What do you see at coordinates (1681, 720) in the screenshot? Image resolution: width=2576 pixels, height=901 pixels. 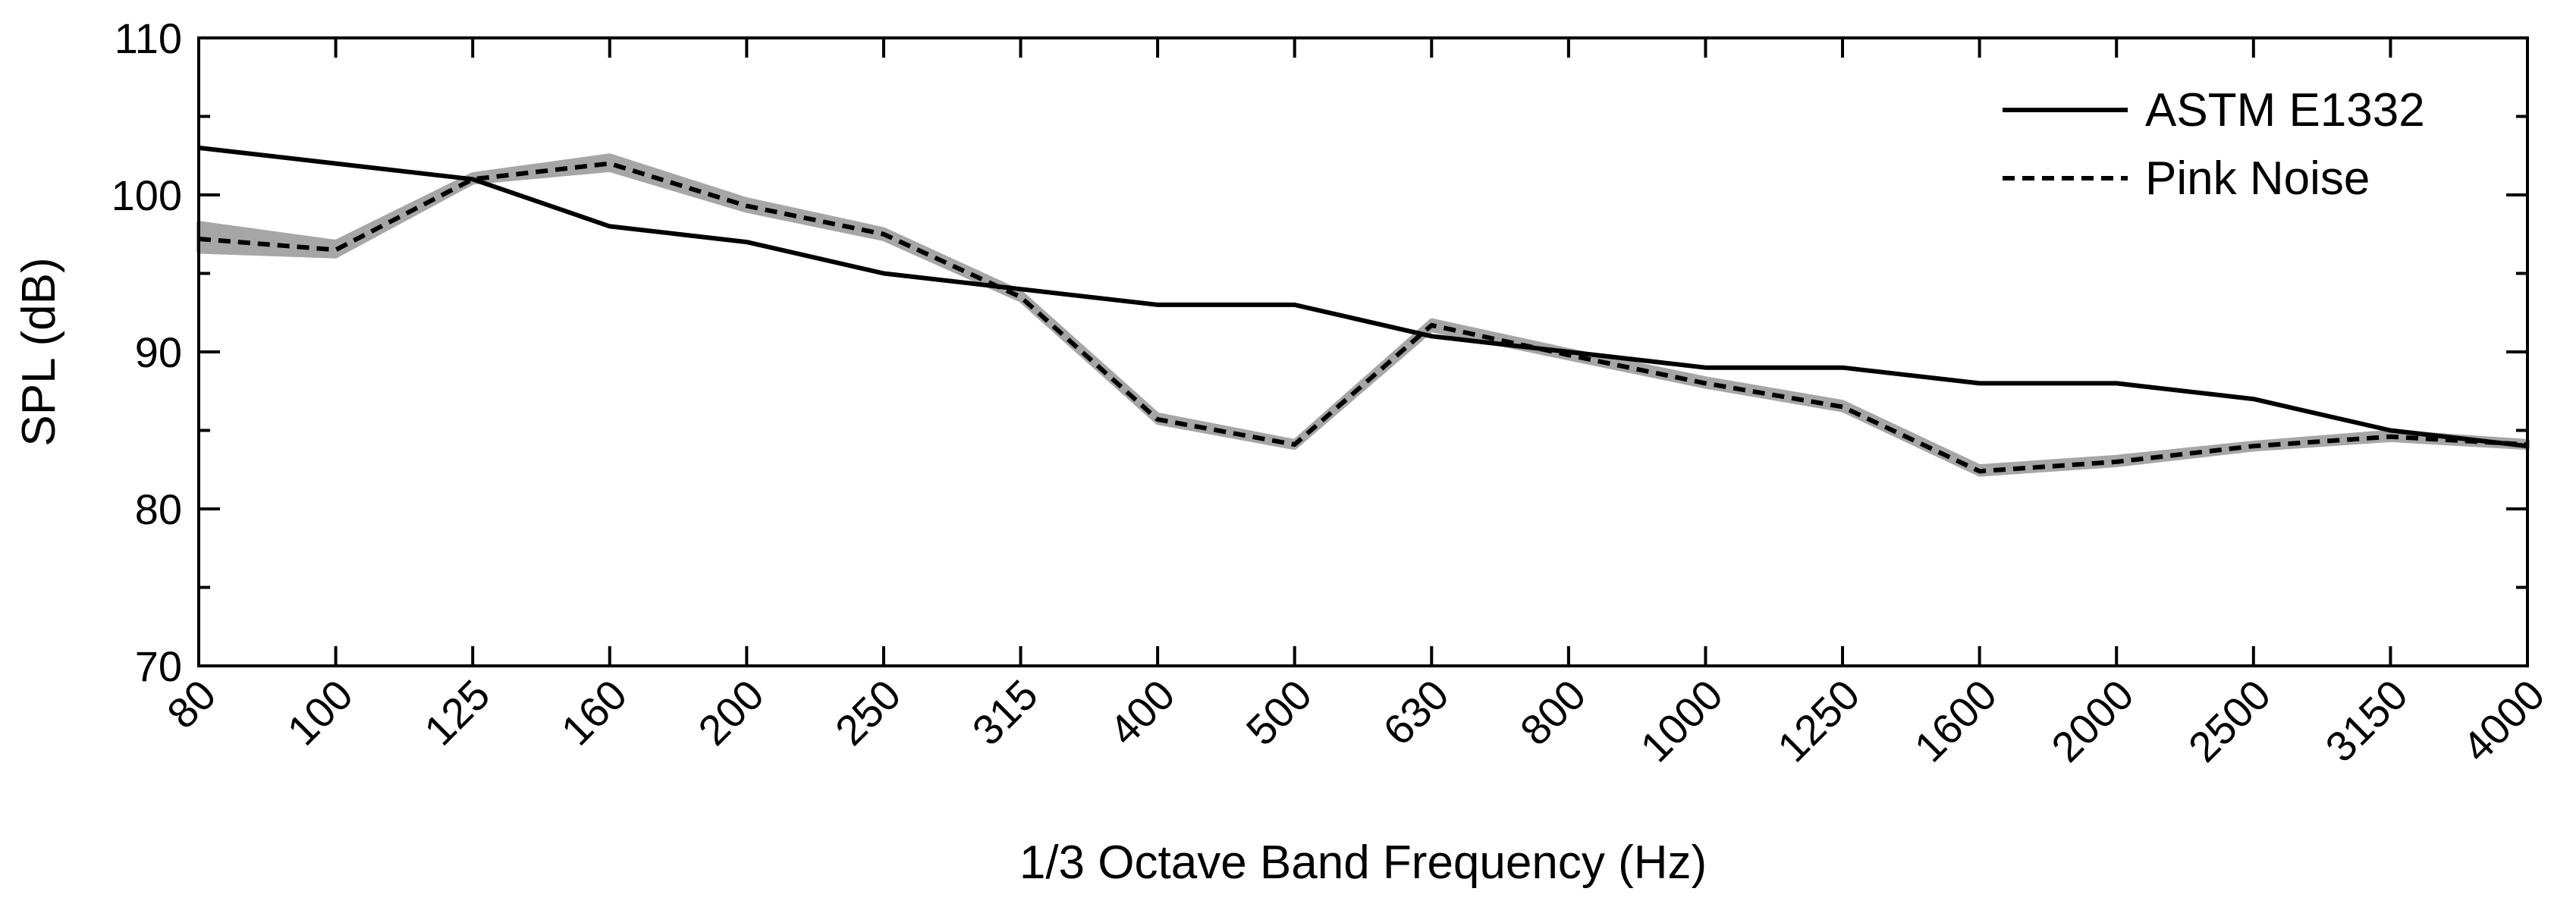 I see `x-tick-label: 1000` at bounding box center [1681, 720].